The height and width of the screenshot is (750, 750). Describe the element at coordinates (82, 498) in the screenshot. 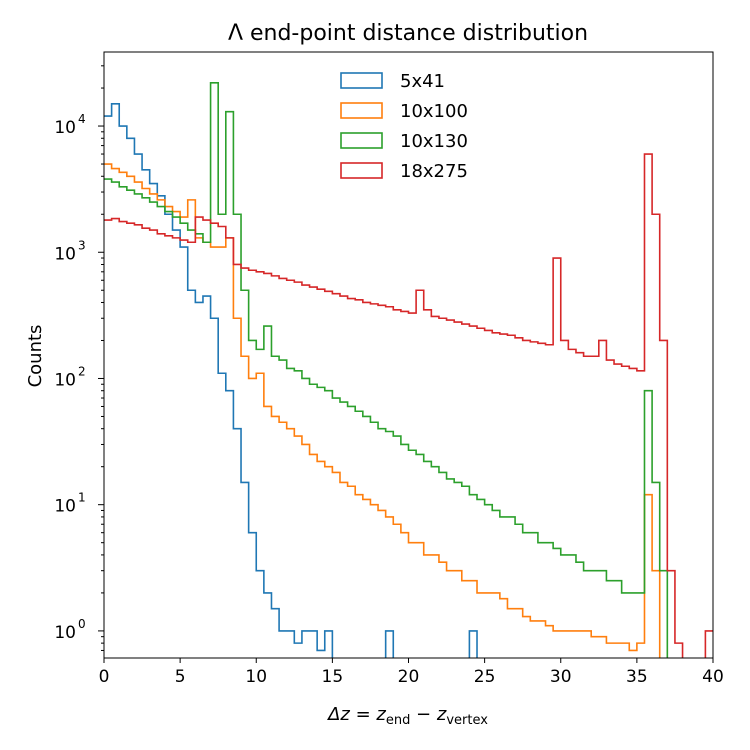

I see `y-tick-exponent: 1` at that location.